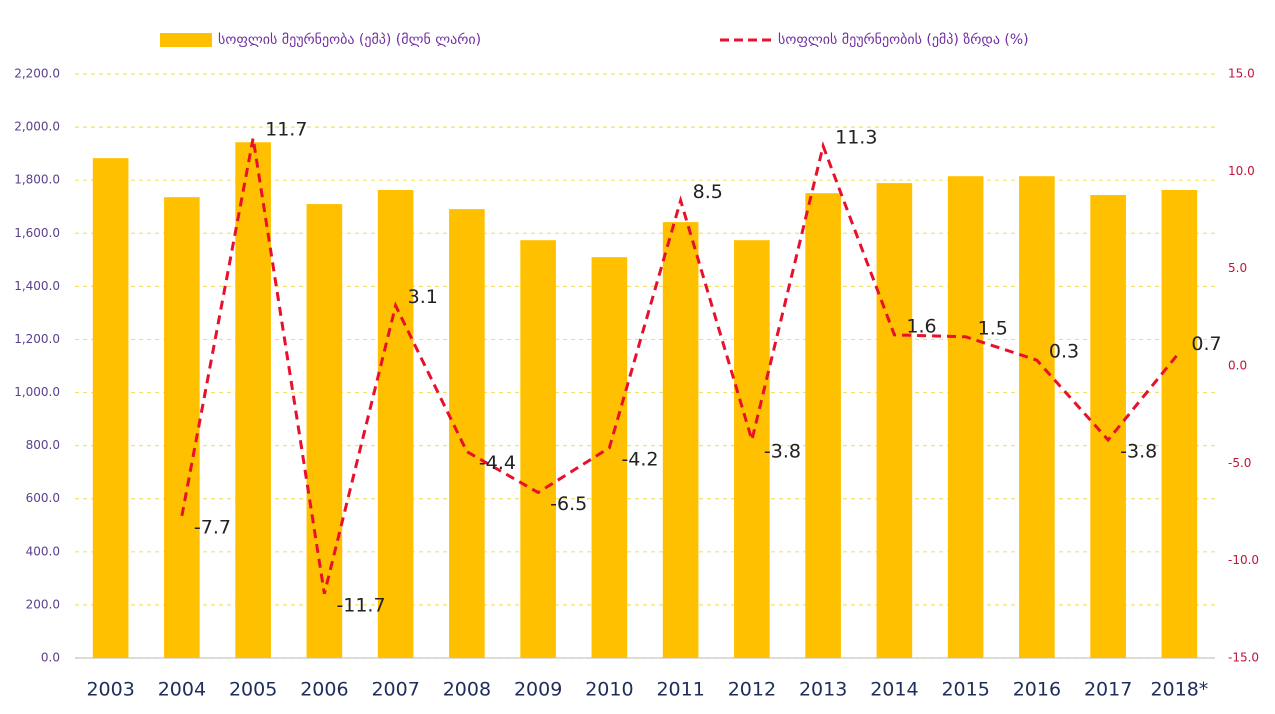 The image size is (1275, 714). Describe the element at coordinates (286, 130) in the screenshot. I see `data-label: 11.7` at that location.